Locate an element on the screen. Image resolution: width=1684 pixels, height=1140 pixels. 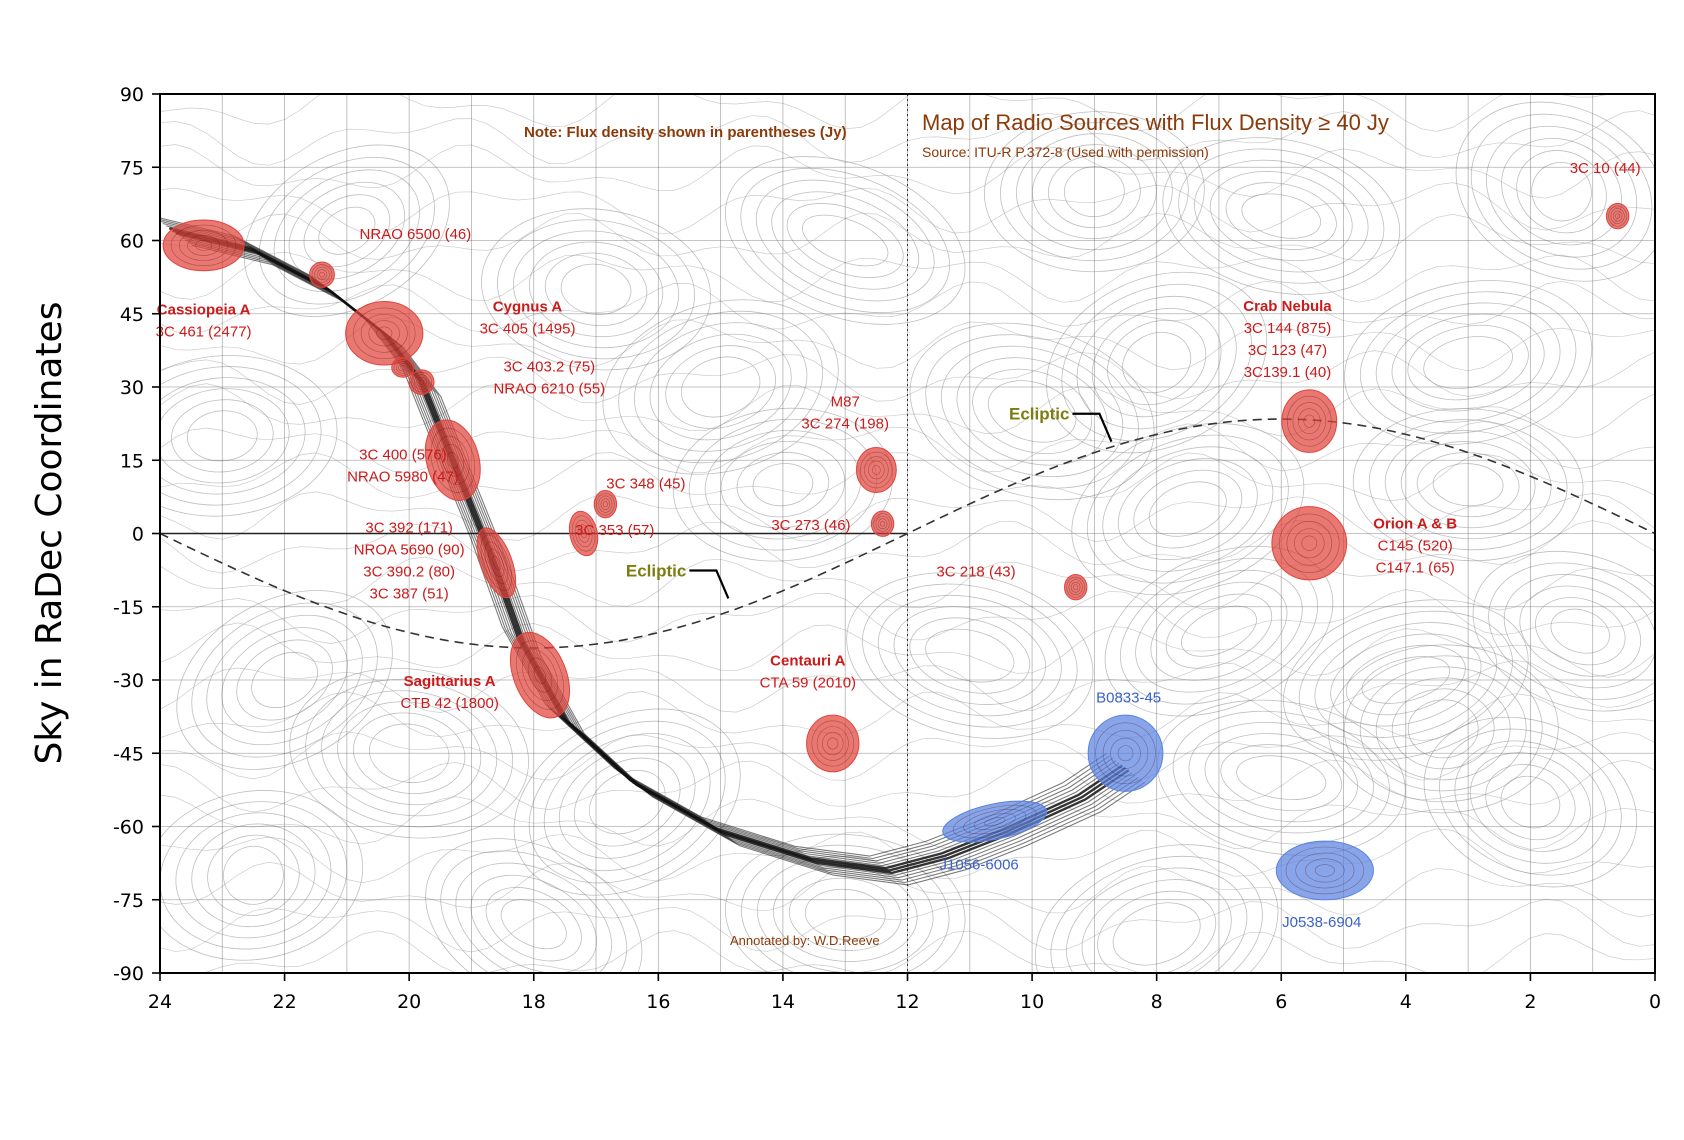
x-tick-label: 20 is located at coordinates (409, 1002).